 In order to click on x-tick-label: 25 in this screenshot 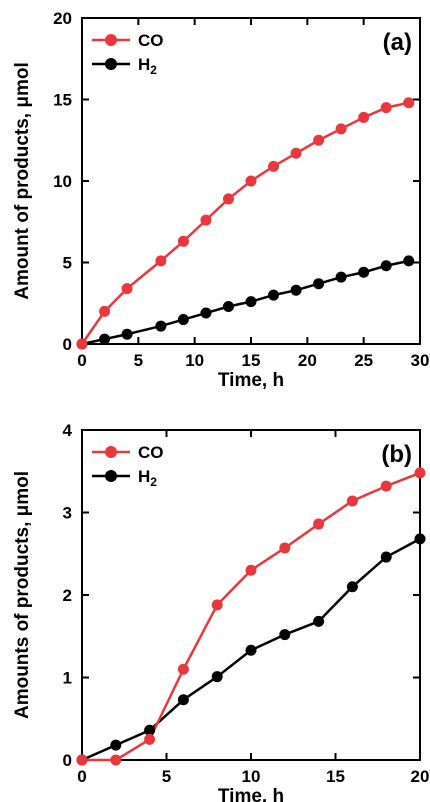, I will do `click(363, 360)`.